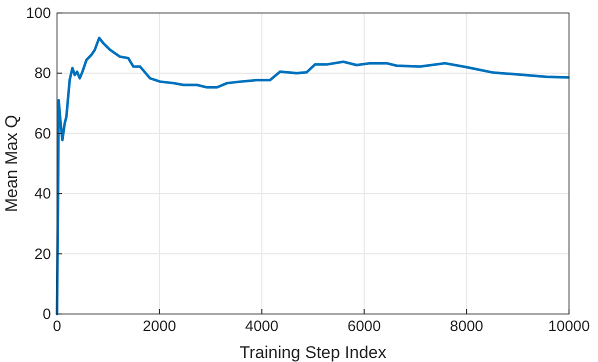 This screenshot has height=362, width=598. I want to click on x-tick-label: 4000, so click(261, 326).